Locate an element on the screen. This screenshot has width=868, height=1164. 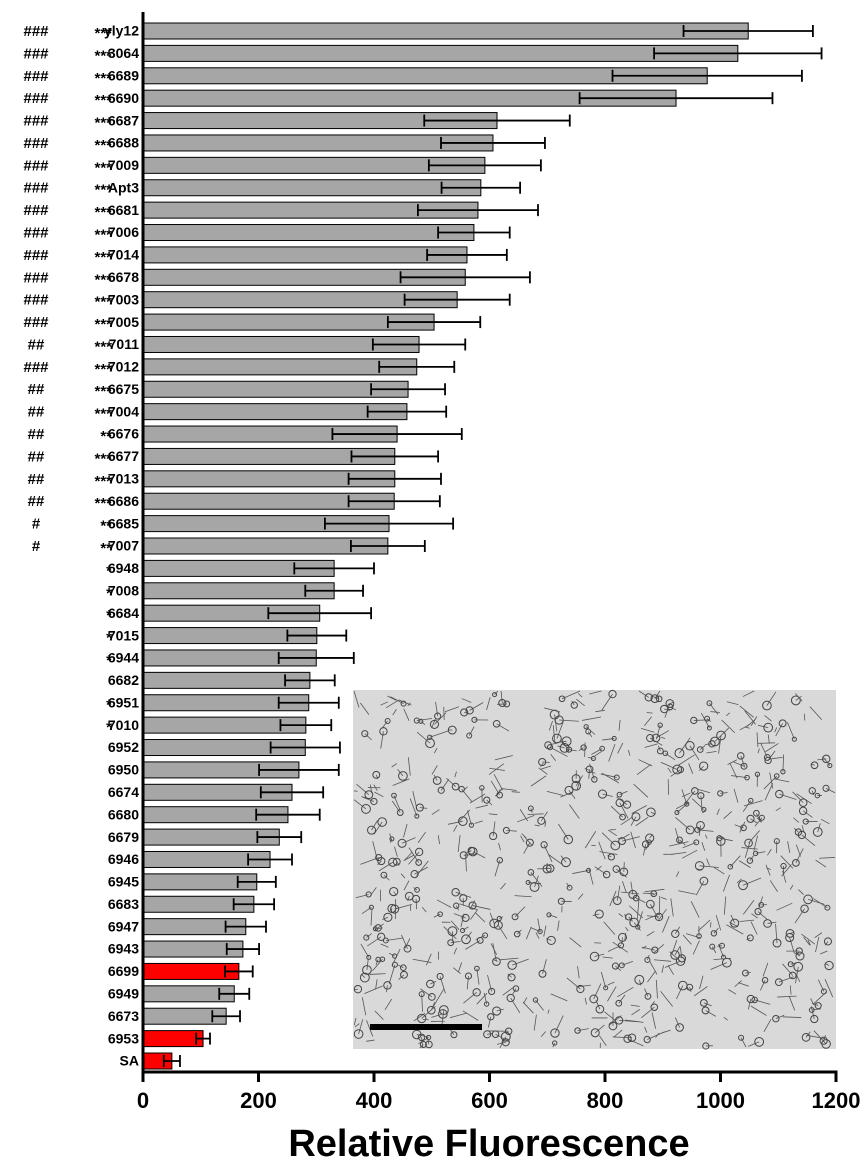
x-tick-label: 800 is located at coordinates (605, 1100).